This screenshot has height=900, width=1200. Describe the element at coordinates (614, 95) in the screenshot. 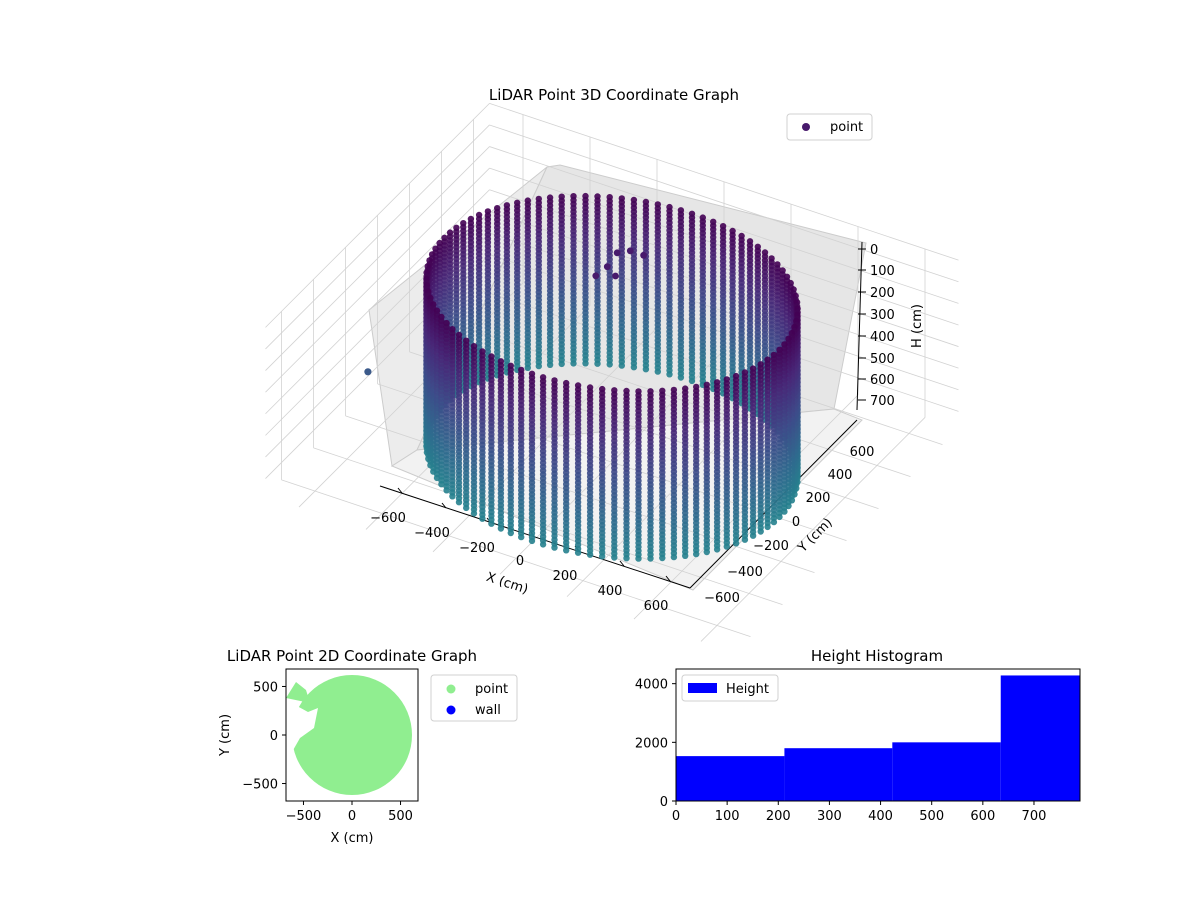

I see `chart-3d-title: LiDAR Point 3D Coordinate Graph` at that location.